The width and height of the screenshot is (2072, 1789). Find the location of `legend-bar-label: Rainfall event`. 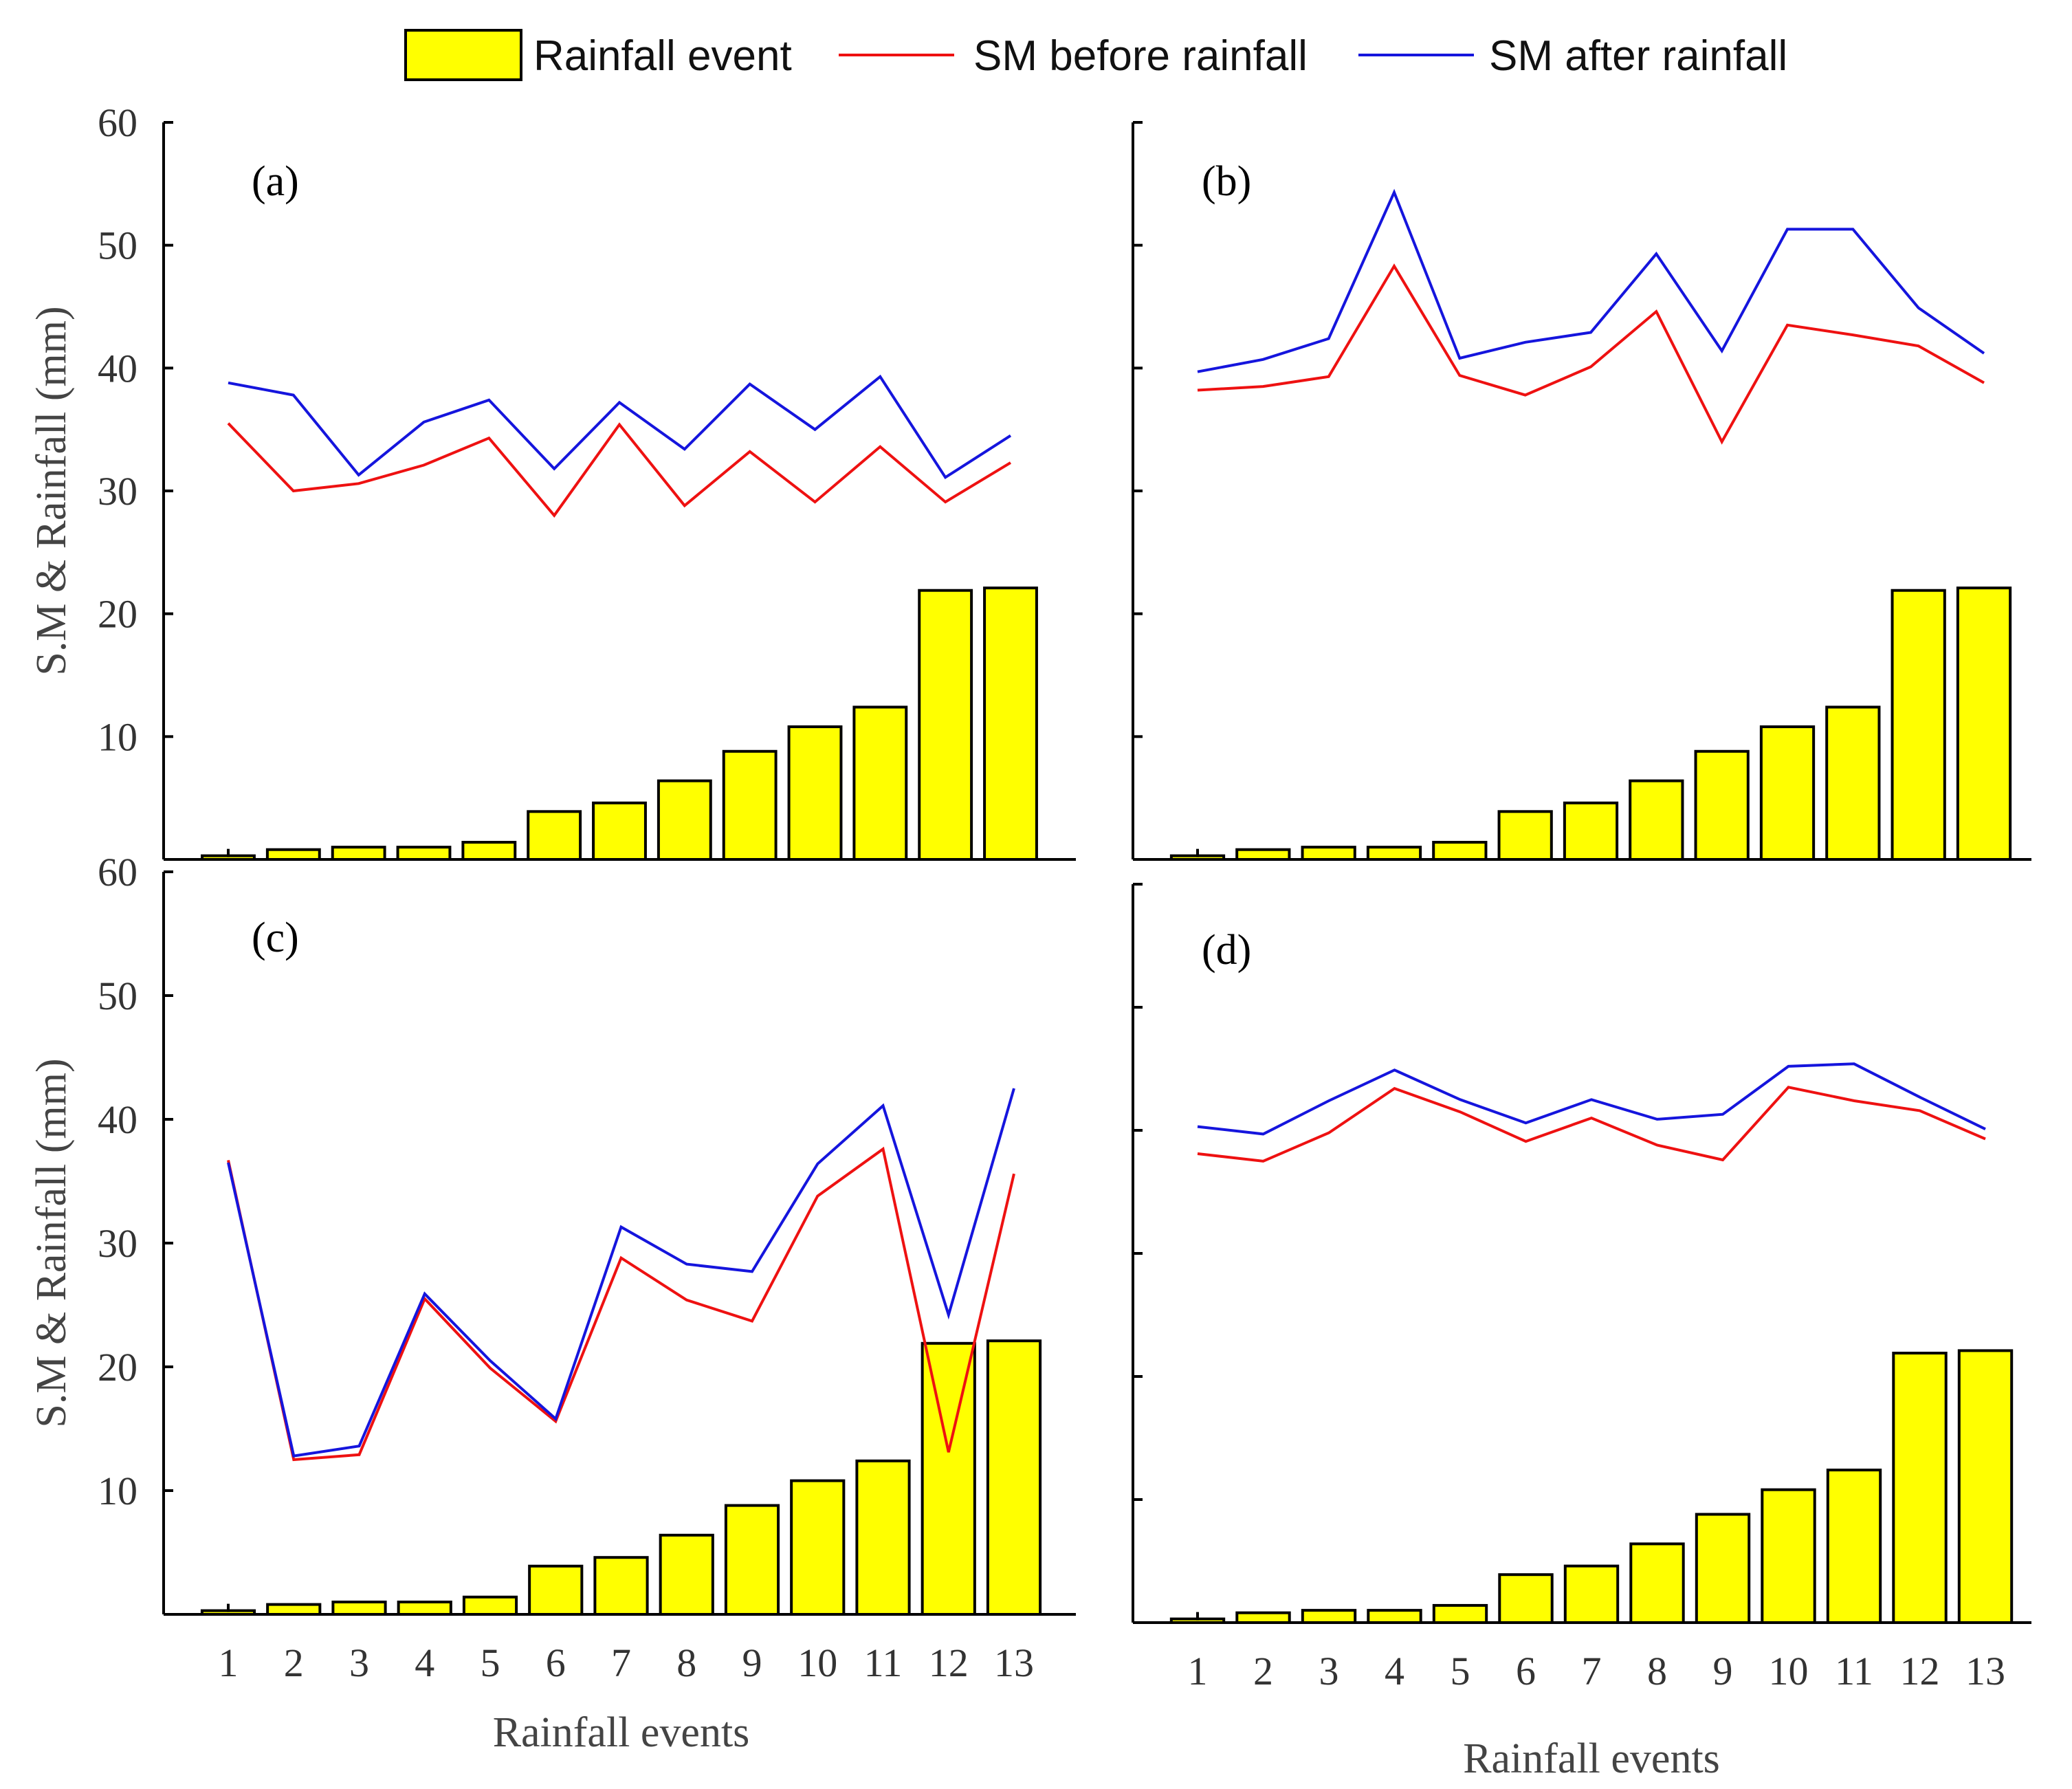

legend-bar-label: Rainfall event is located at coordinates (662, 56).